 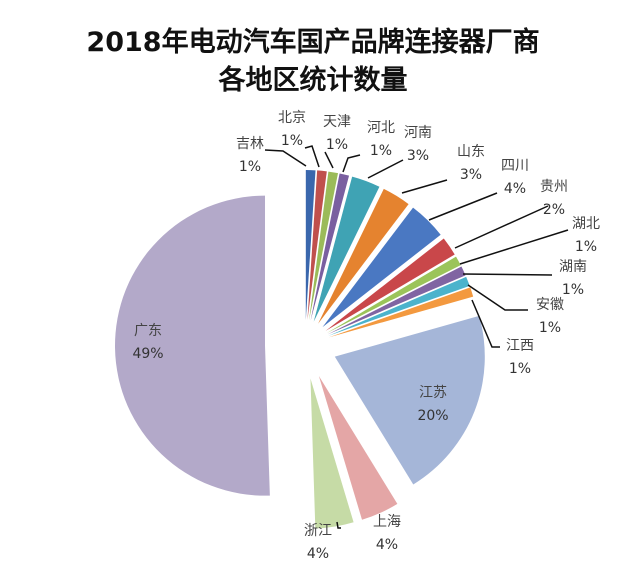 I want to click on slice-label: 浙江, so click(x=318, y=531).